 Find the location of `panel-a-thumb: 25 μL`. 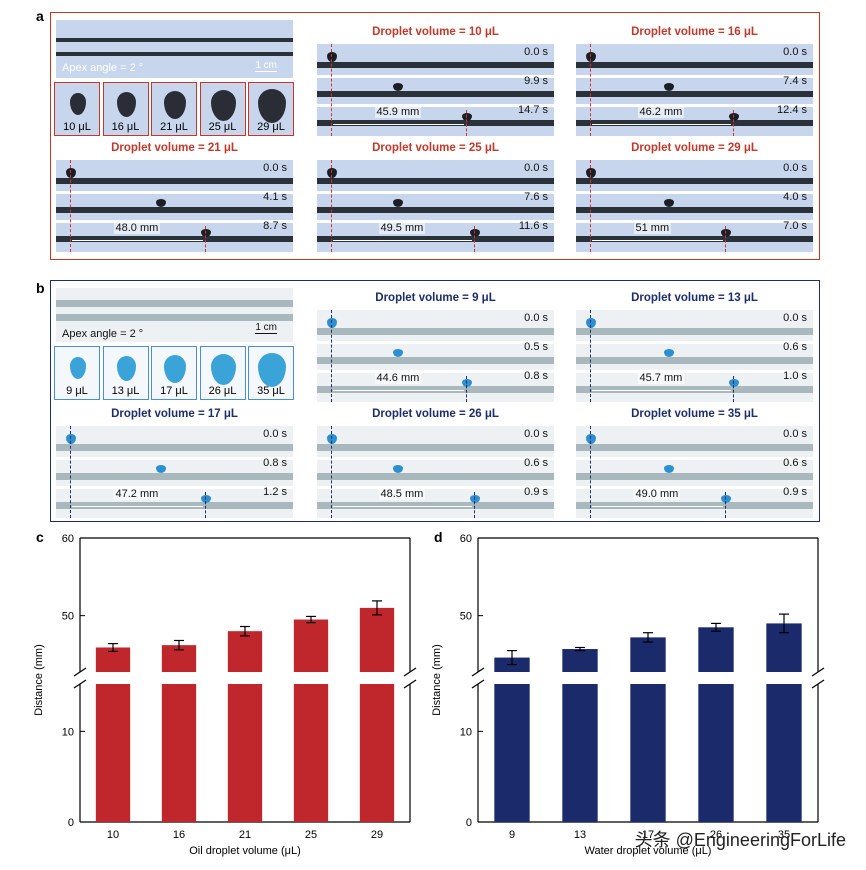

panel-a-thumb: 25 μL is located at coordinates (222, 109).